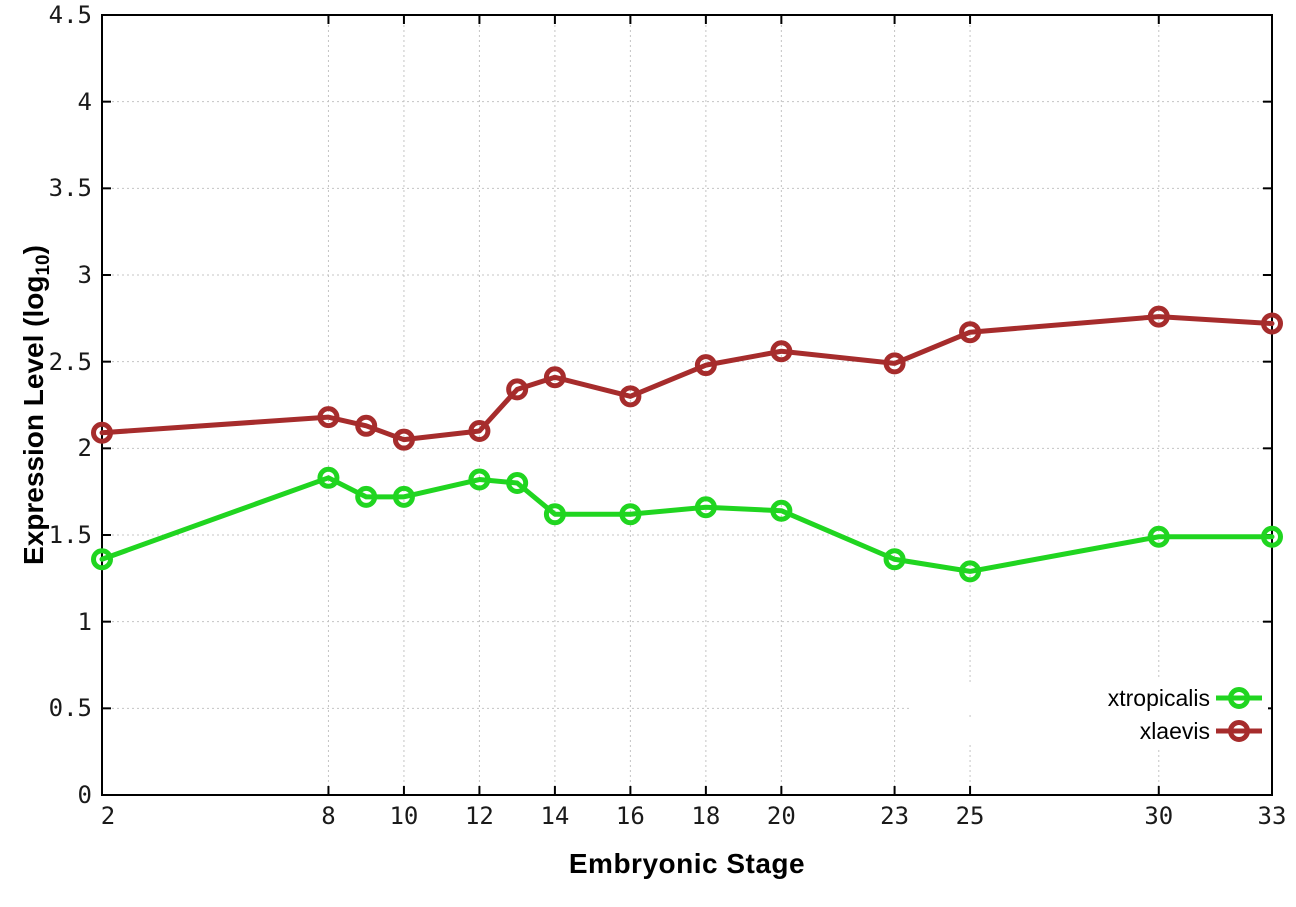 The image size is (1296, 907). I want to click on y-tick-label: 4, so click(84, 101).